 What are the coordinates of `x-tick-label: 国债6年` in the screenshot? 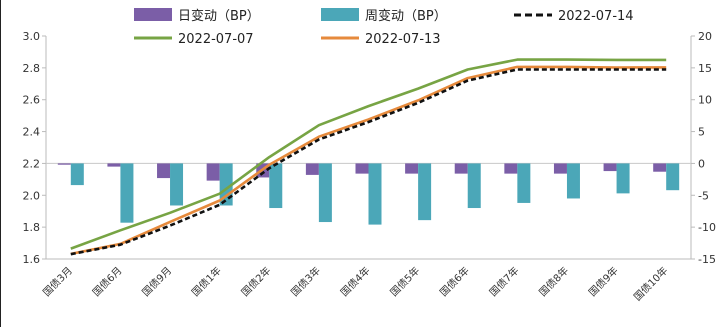 It's located at (454, 281).